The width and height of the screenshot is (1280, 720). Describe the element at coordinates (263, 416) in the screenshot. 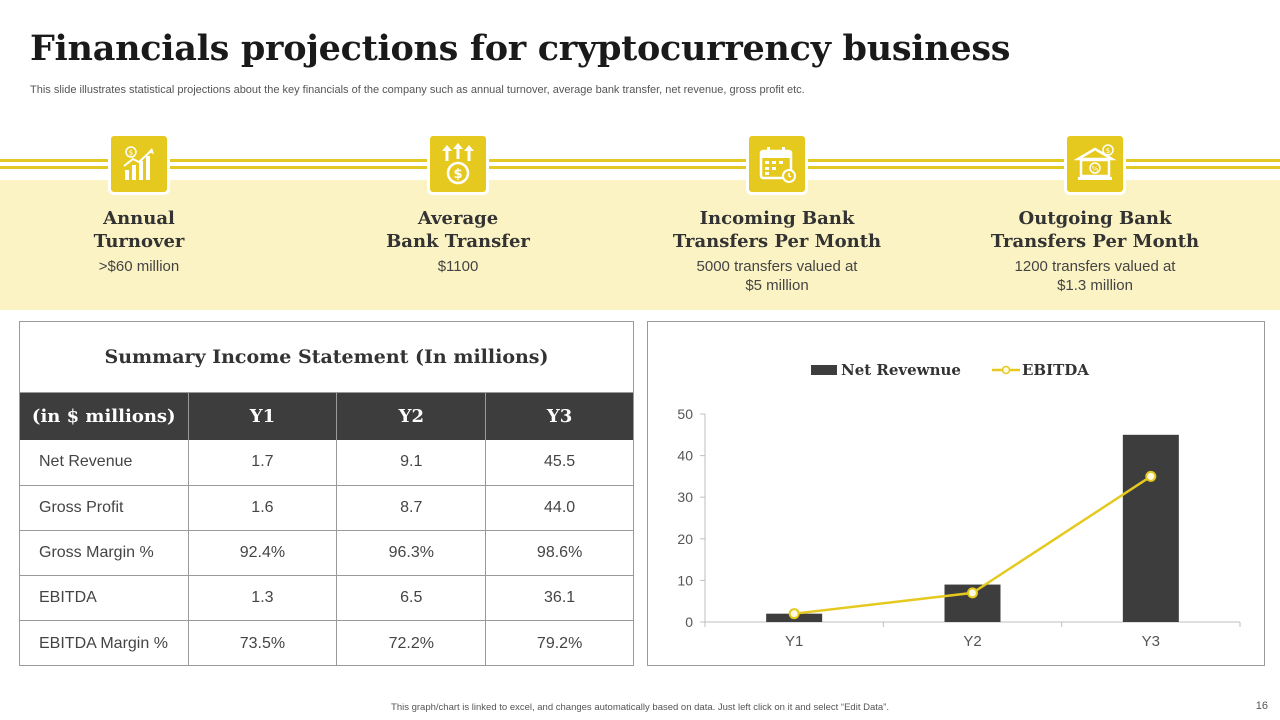

I see `table-header-cell: Y1` at that location.